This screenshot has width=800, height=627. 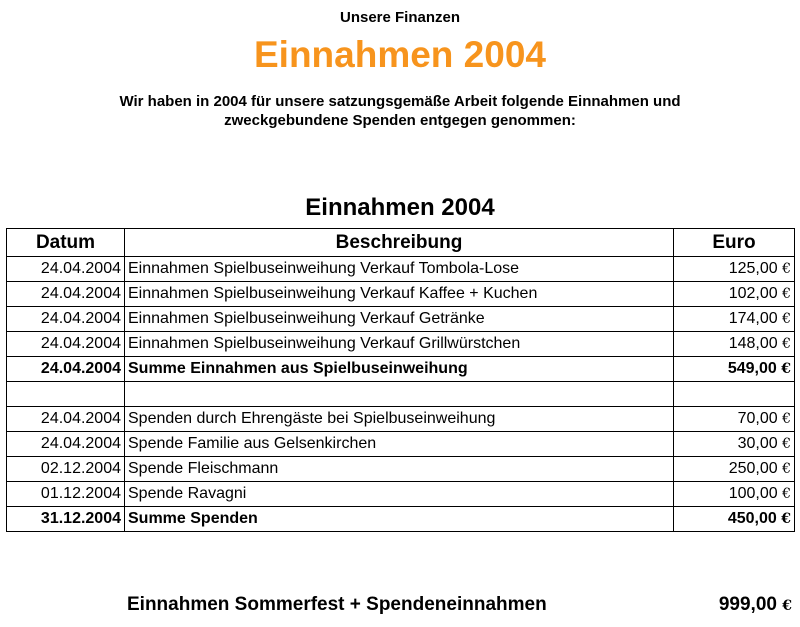 I want to click on column-header-description: Beschreibung, so click(x=399, y=242).